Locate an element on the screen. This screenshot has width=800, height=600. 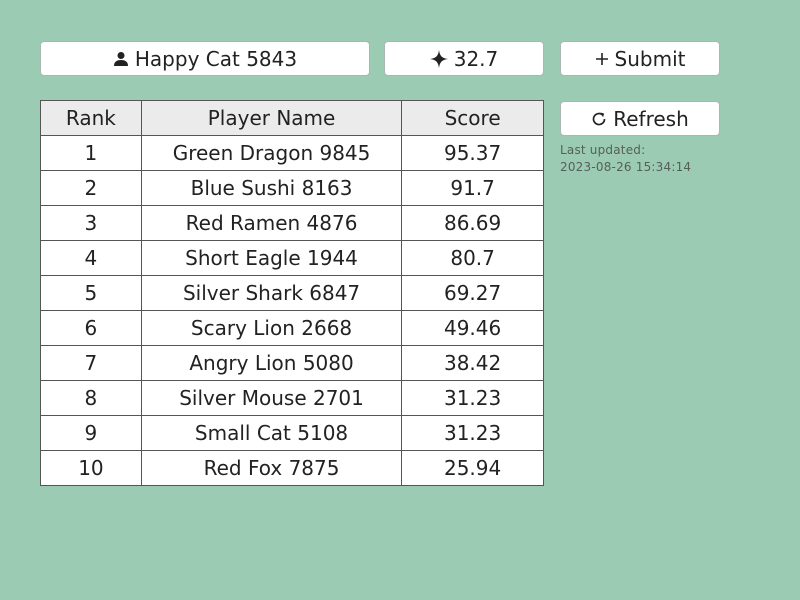
rank-cell: 2 is located at coordinates (91, 188).